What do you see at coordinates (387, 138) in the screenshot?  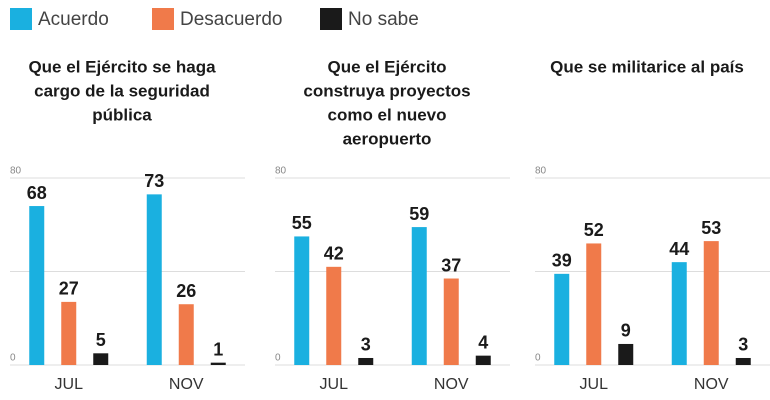 I see `chart-title: aeropuerto` at bounding box center [387, 138].